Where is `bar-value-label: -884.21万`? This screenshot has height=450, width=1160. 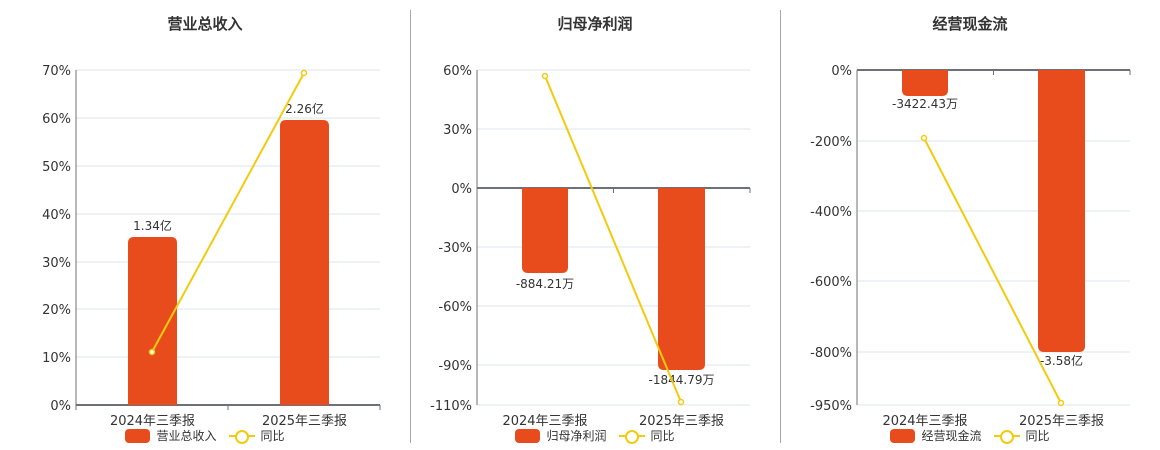 bar-value-label: -884.21万 is located at coordinates (545, 284).